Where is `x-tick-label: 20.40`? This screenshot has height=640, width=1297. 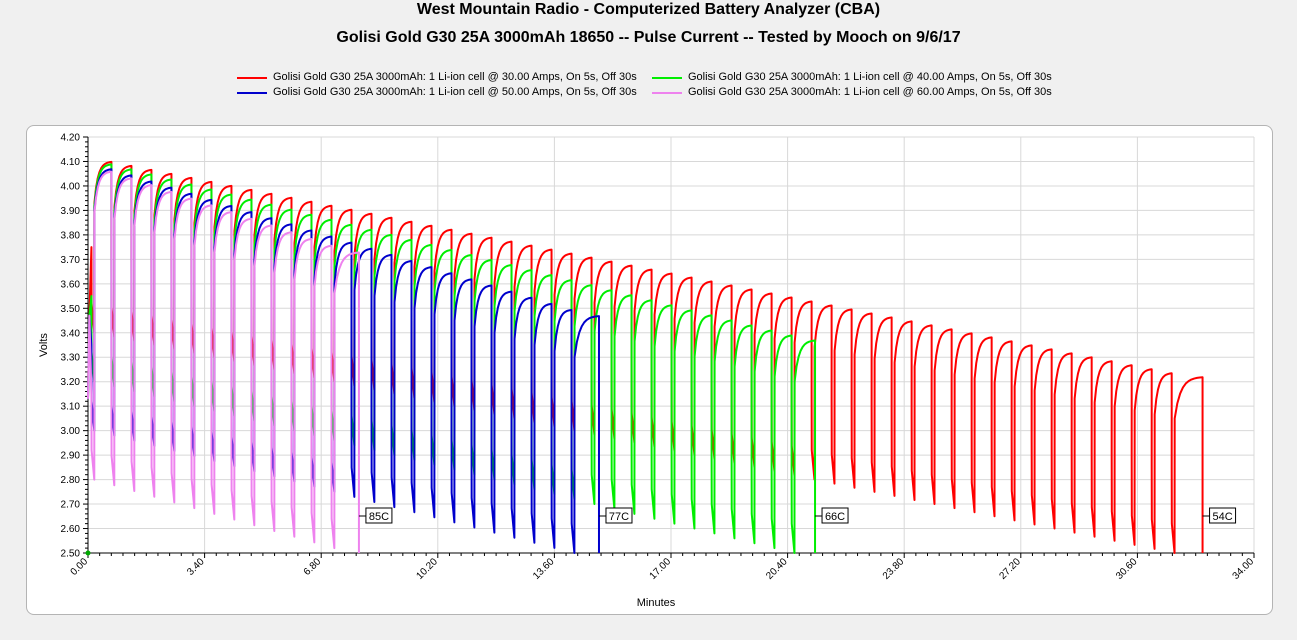
x-tick-label: 20.40 is located at coordinates (777, 569).